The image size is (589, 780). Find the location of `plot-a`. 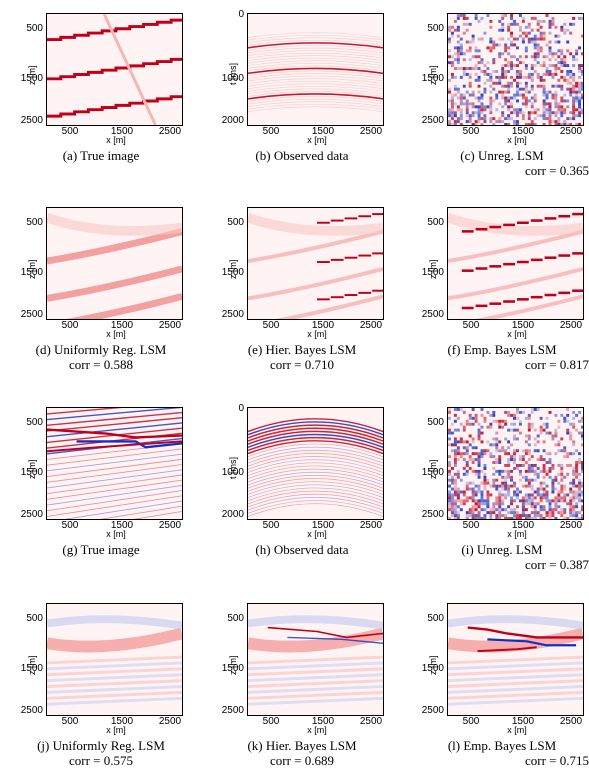

plot-a is located at coordinates (114, 69).